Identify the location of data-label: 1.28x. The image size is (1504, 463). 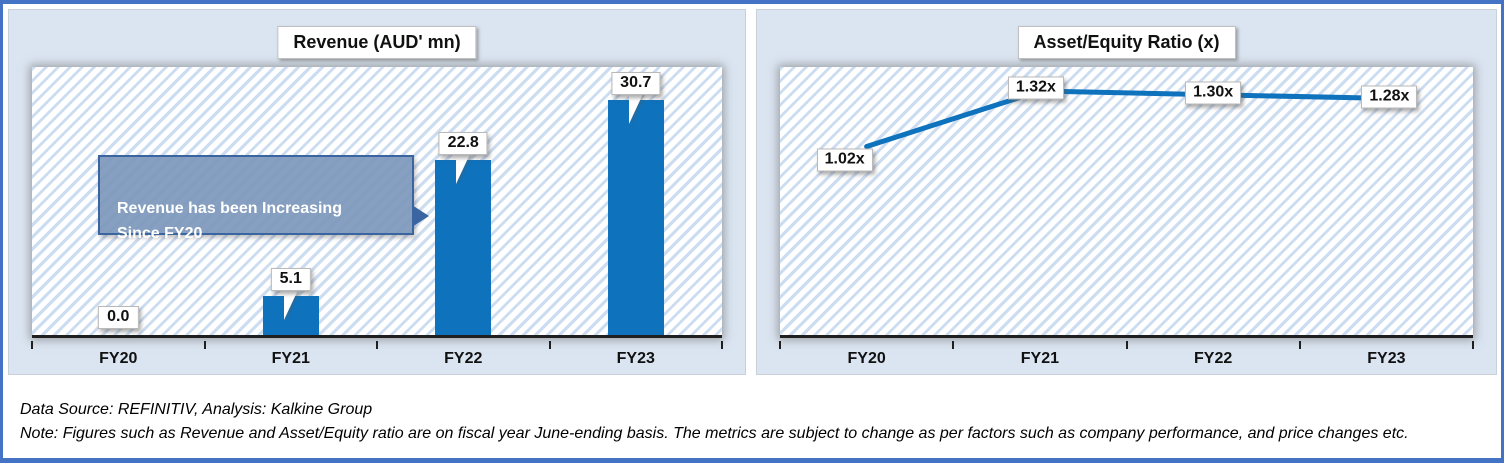
(1389, 97).